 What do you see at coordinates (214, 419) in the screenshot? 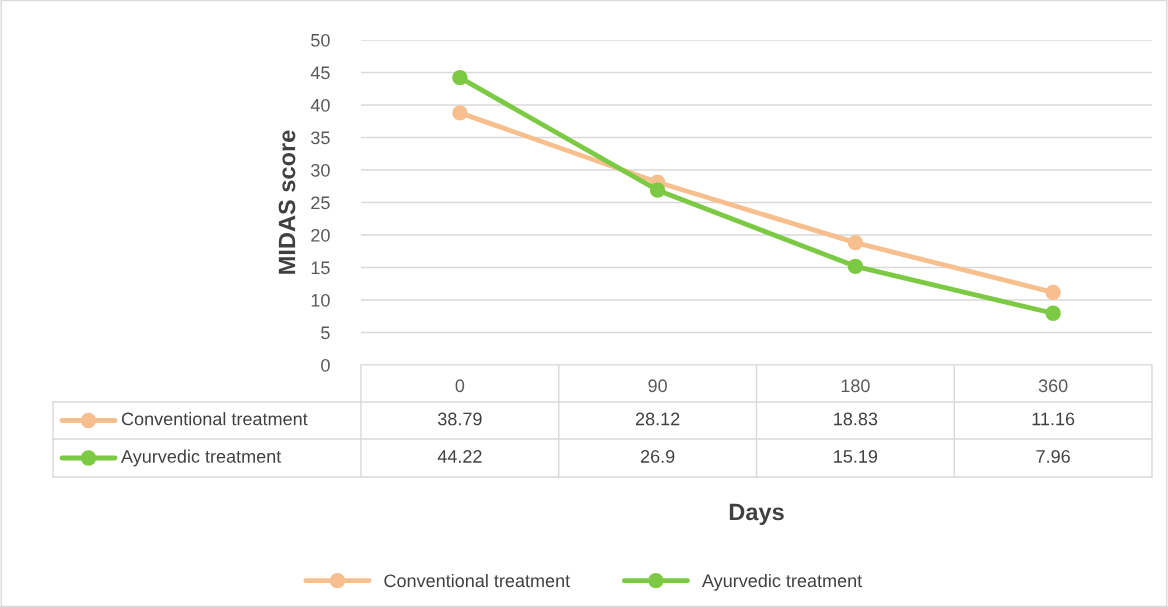
I see `legend-label: Conventional treatment` at bounding box center [214, 419].